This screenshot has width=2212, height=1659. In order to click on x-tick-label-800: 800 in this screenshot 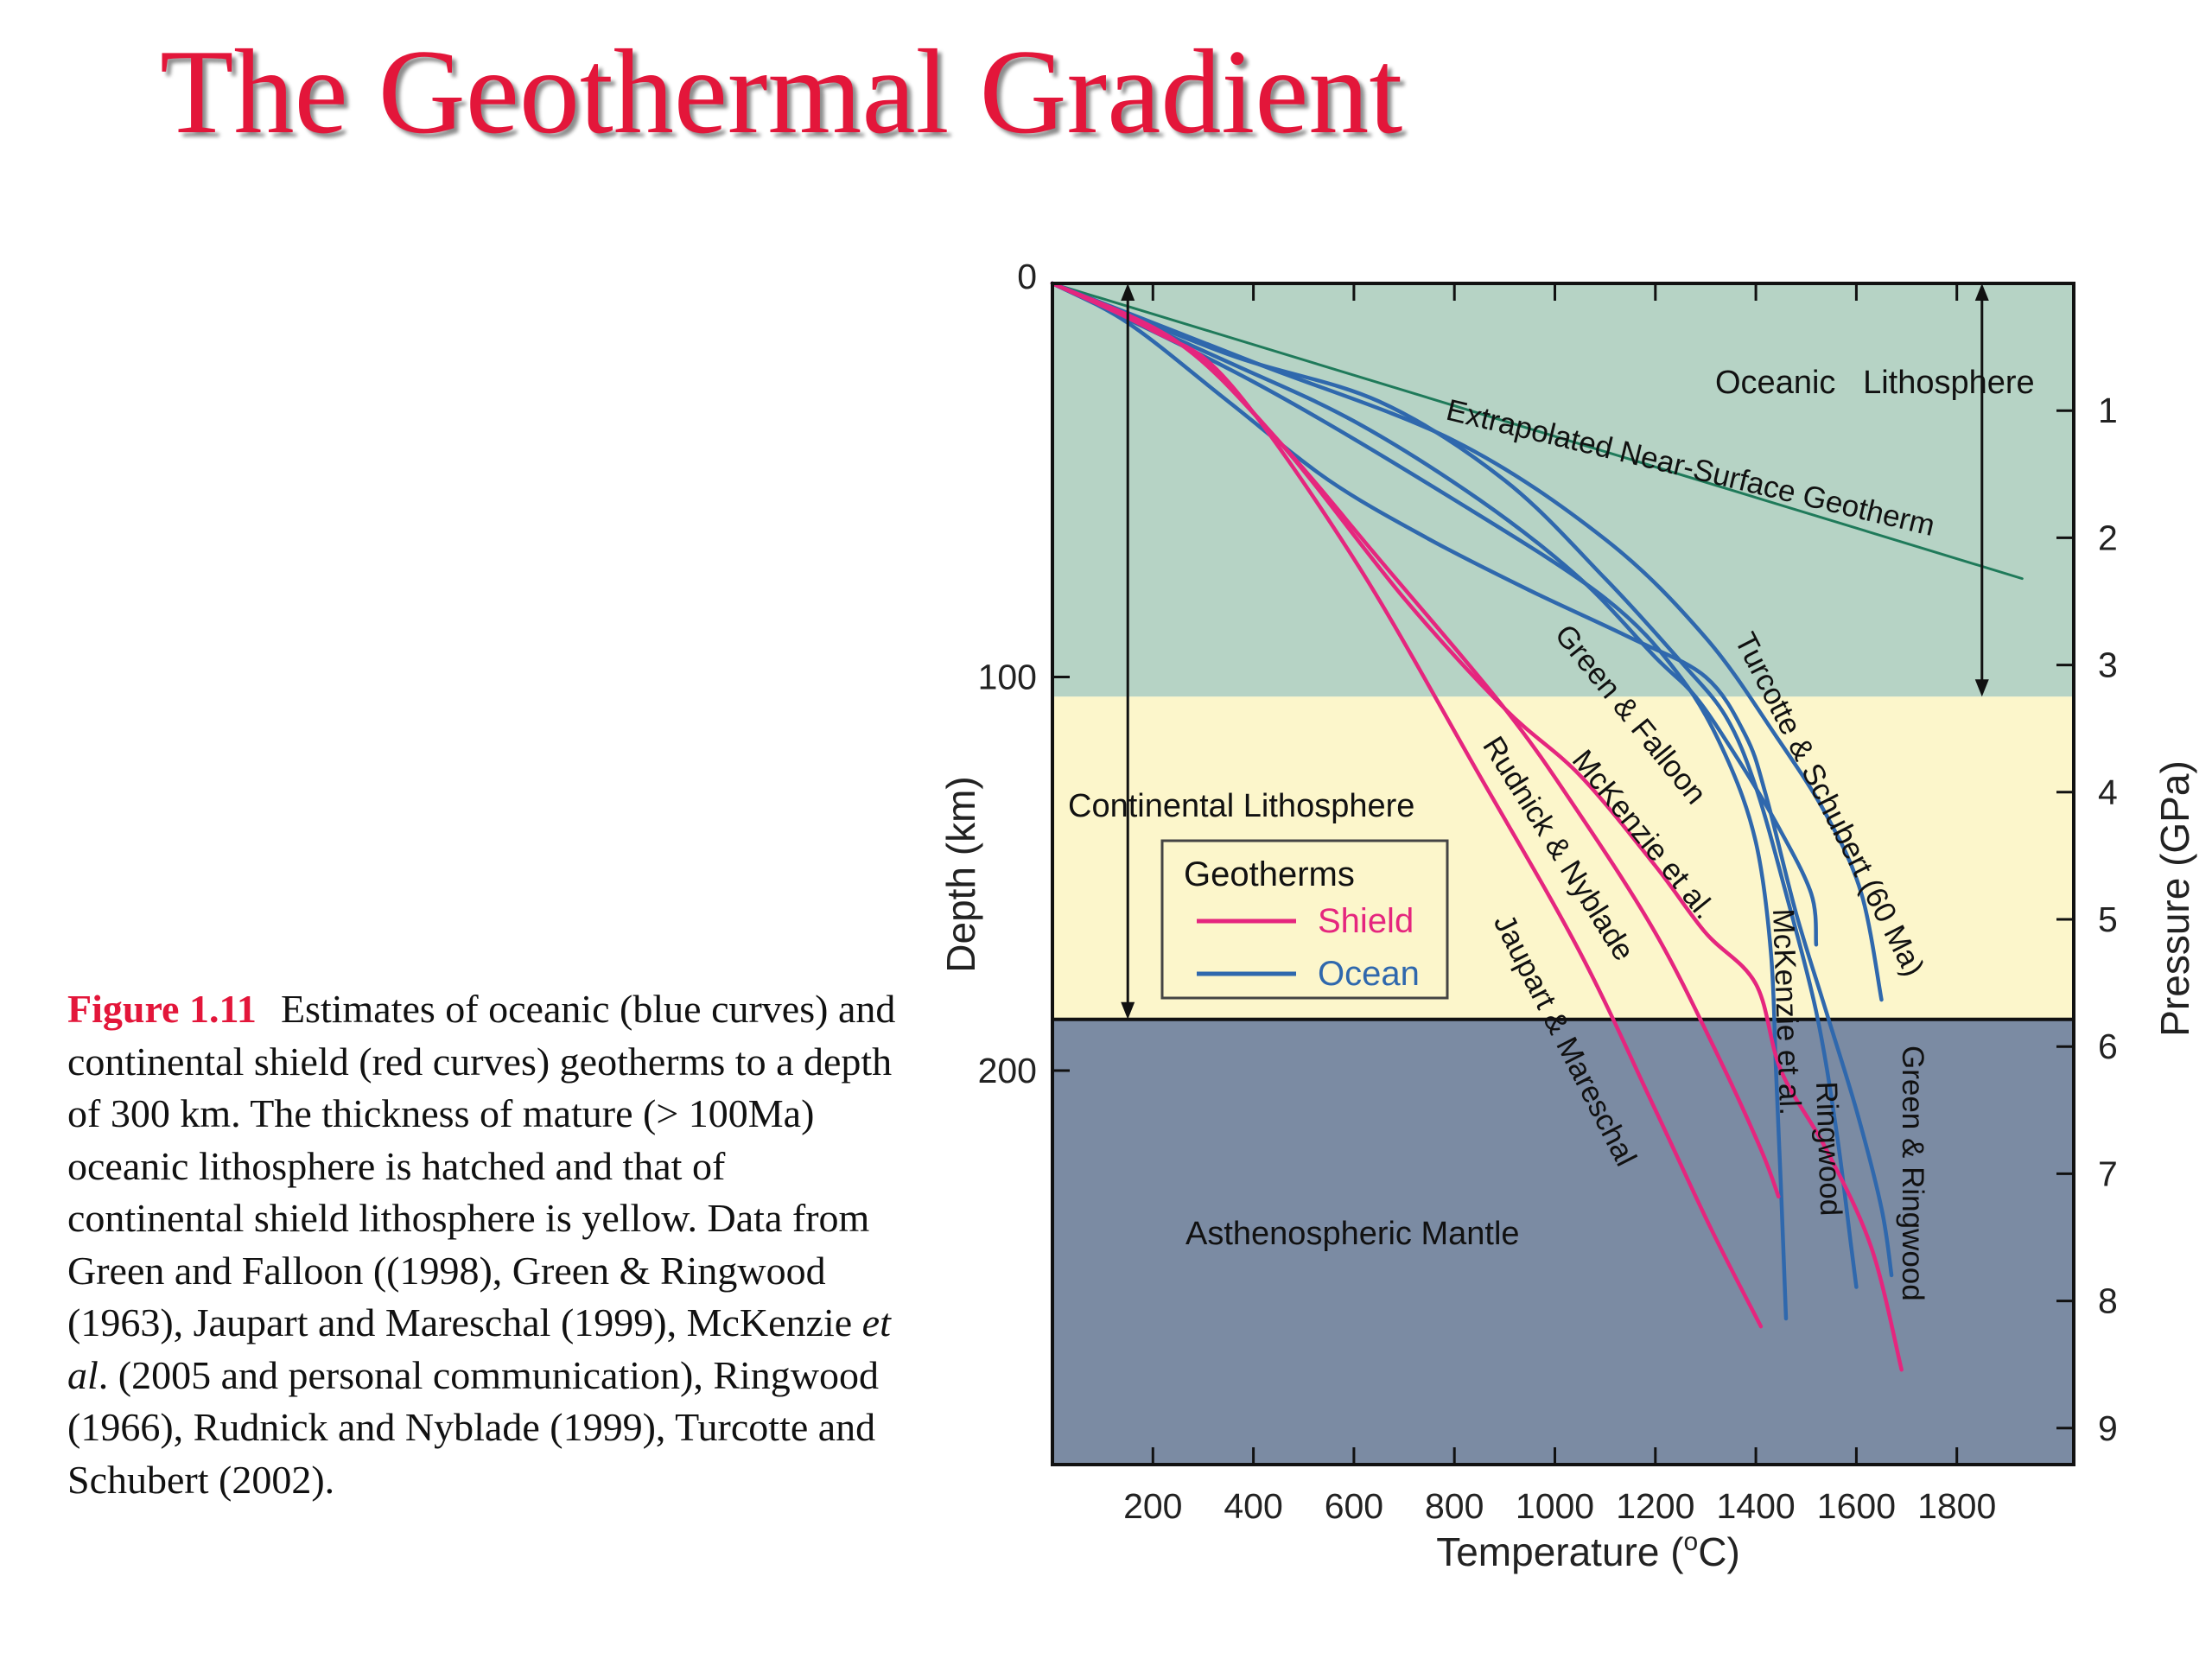, I will do `click(1454, 1506)`.